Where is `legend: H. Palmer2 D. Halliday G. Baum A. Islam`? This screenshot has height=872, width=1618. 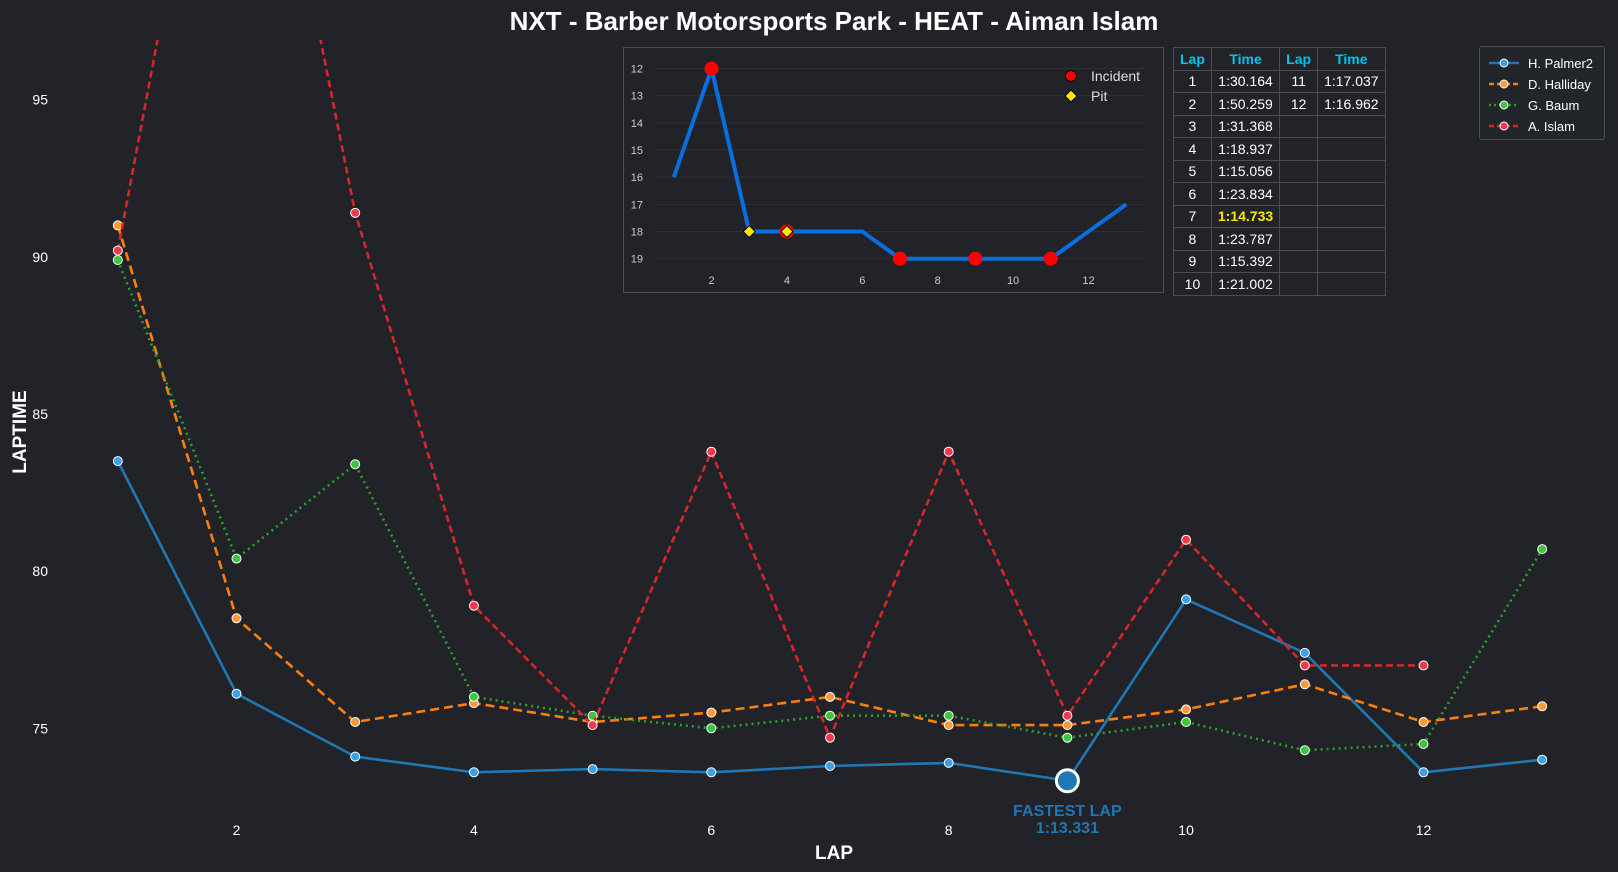
legend: H. Palmer2 D. Halliday G. Baum A. Islam is located at coordinates (1542, 93).